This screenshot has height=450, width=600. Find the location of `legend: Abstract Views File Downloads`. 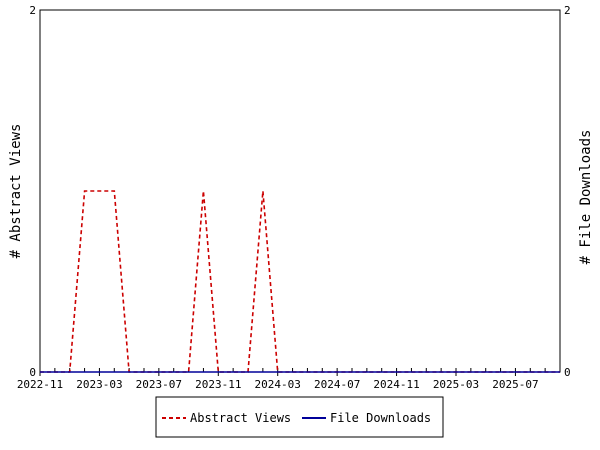

legend: Abstract Views File Downloads is located at coordinates (299, 417).